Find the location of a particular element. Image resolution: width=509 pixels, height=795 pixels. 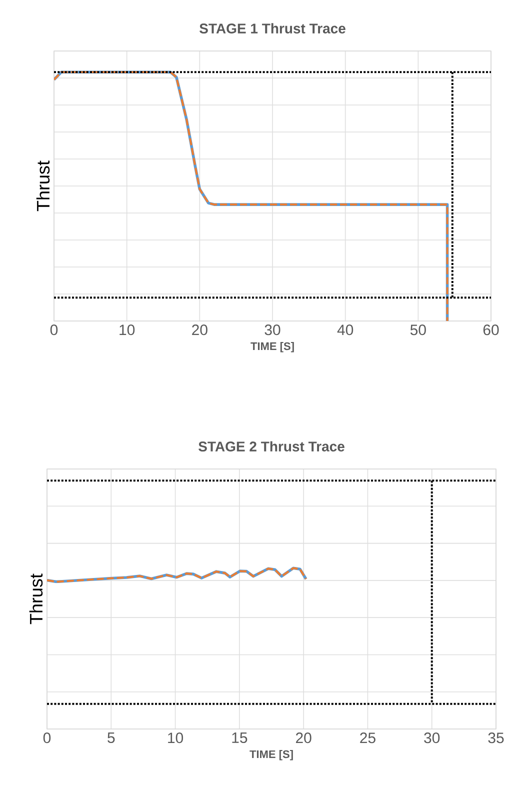

x-tick-label: 5 is located at coordinates (111, 737).